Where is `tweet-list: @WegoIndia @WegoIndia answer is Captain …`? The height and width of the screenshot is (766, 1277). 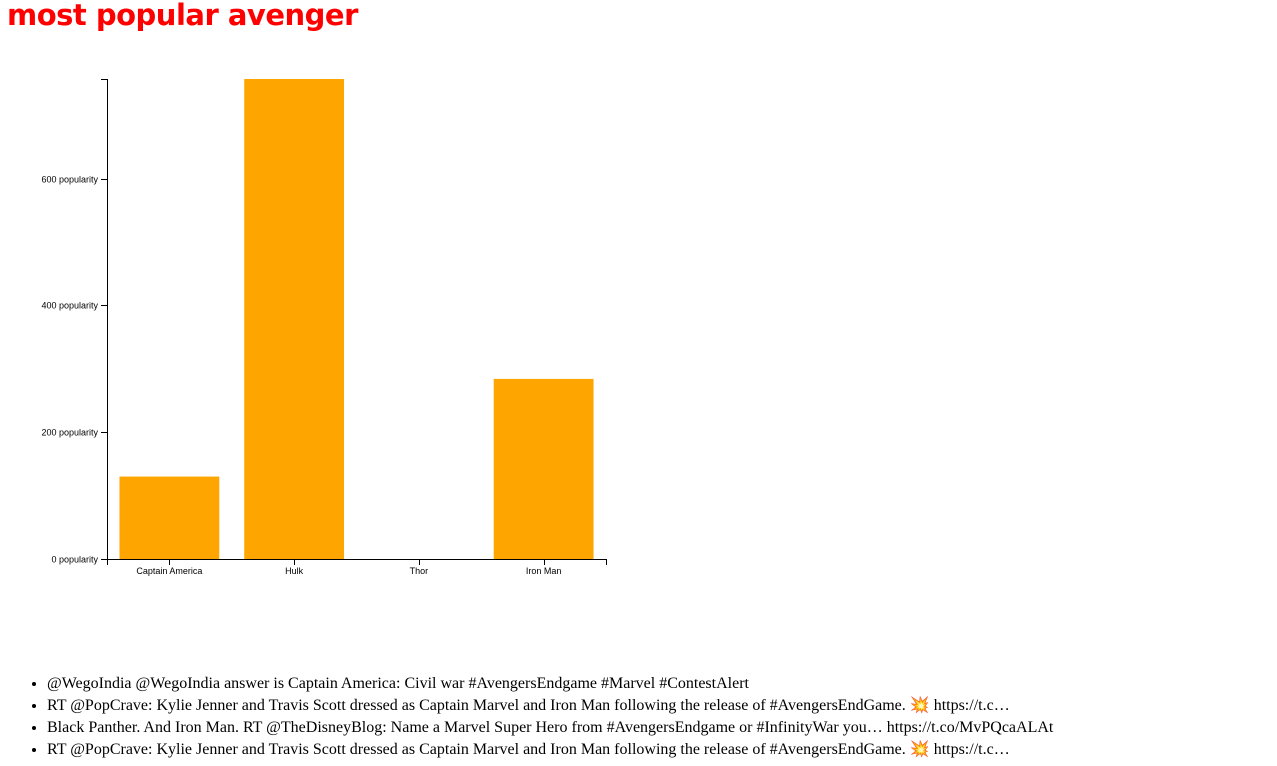
tweet-list: @WegoIndia @WegoIndia answer is Captain … is located at coordinates (550, 717).